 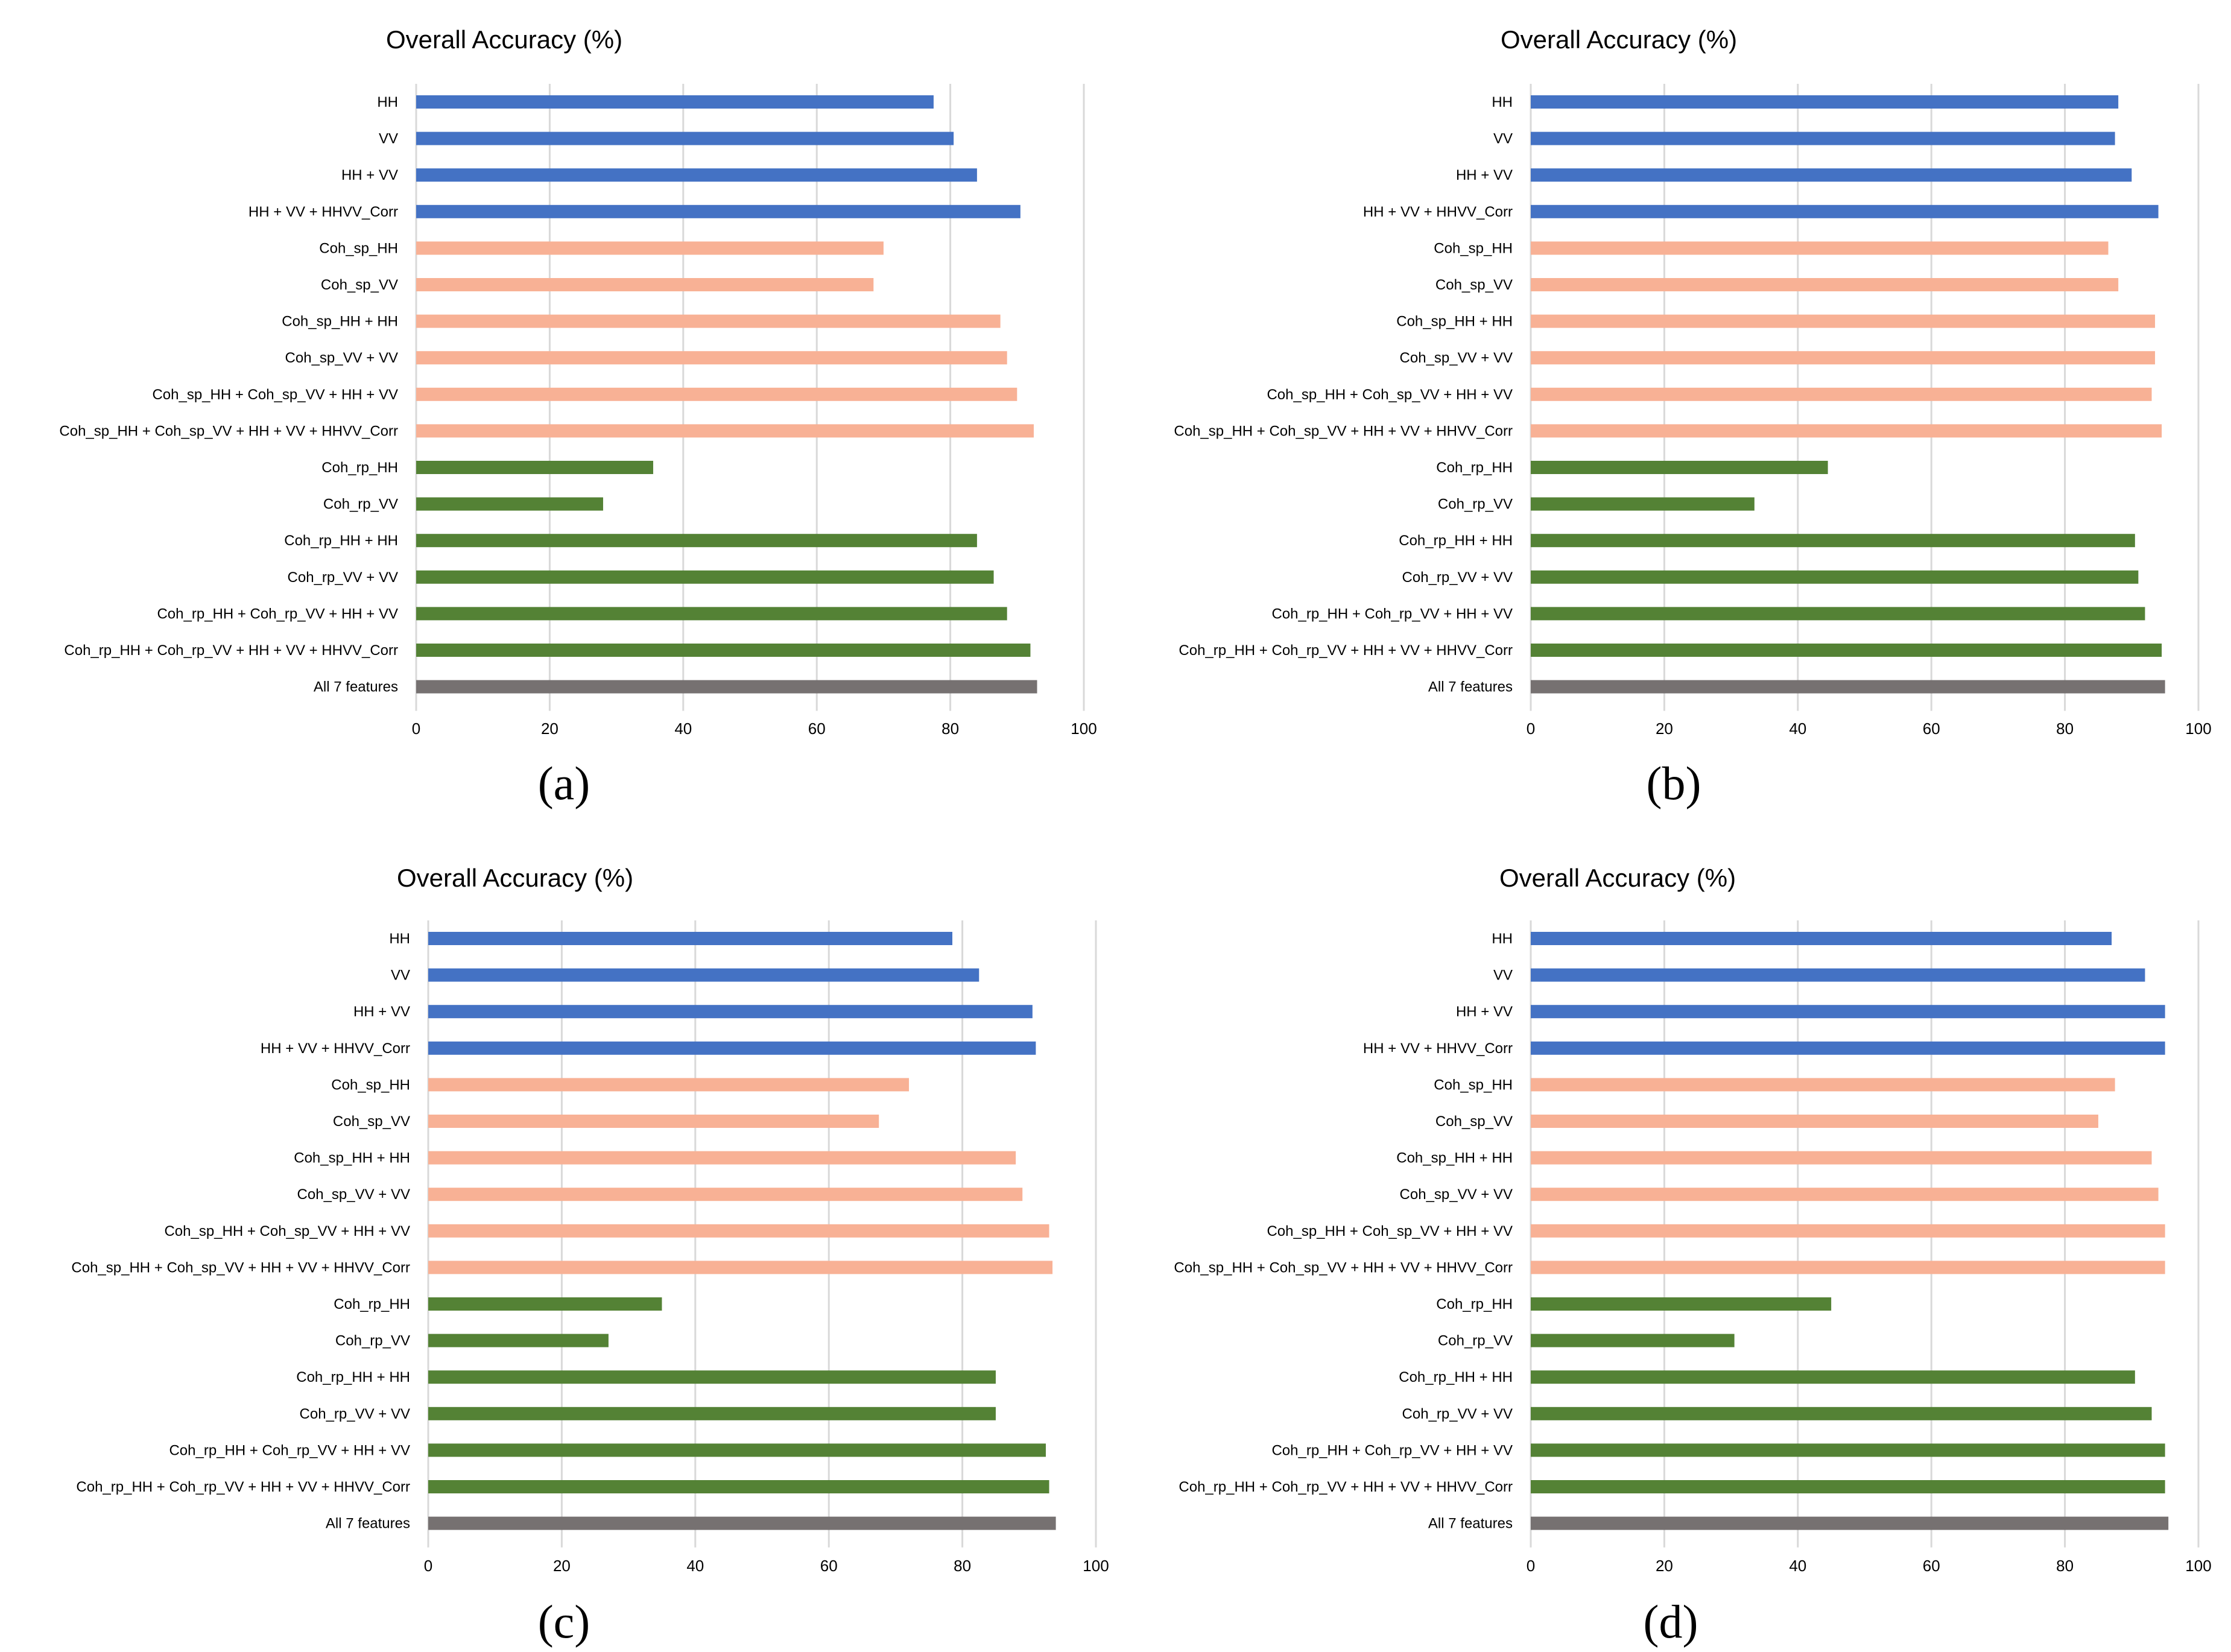 What do you see at coordinates (400, 975) in the screenshot?
I see `category-label: VV` at bounding box center [400, 975].